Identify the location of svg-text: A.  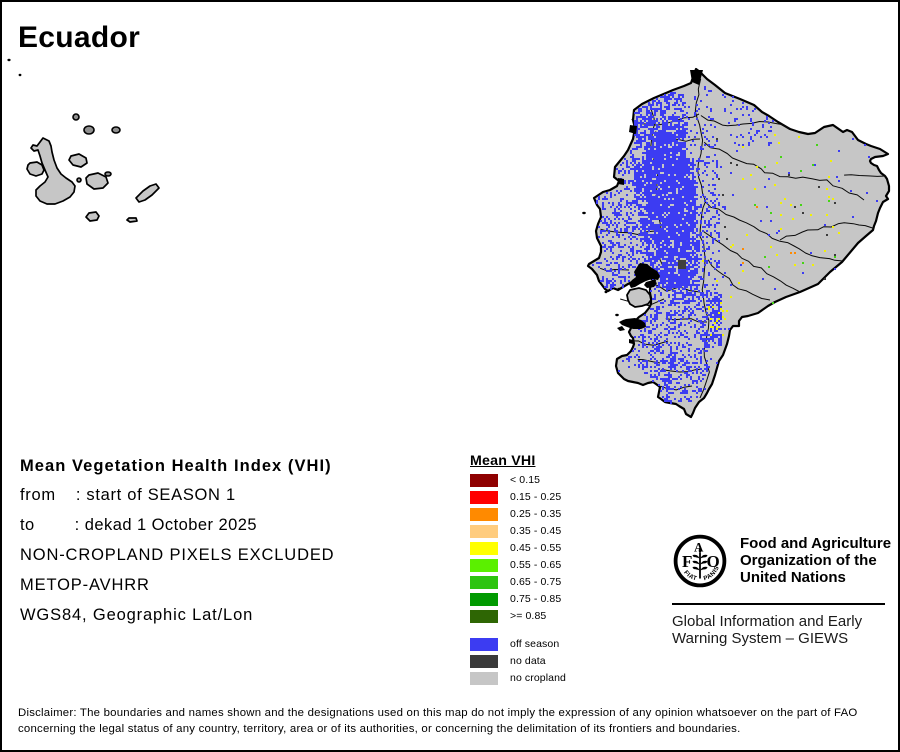
(699, 547).